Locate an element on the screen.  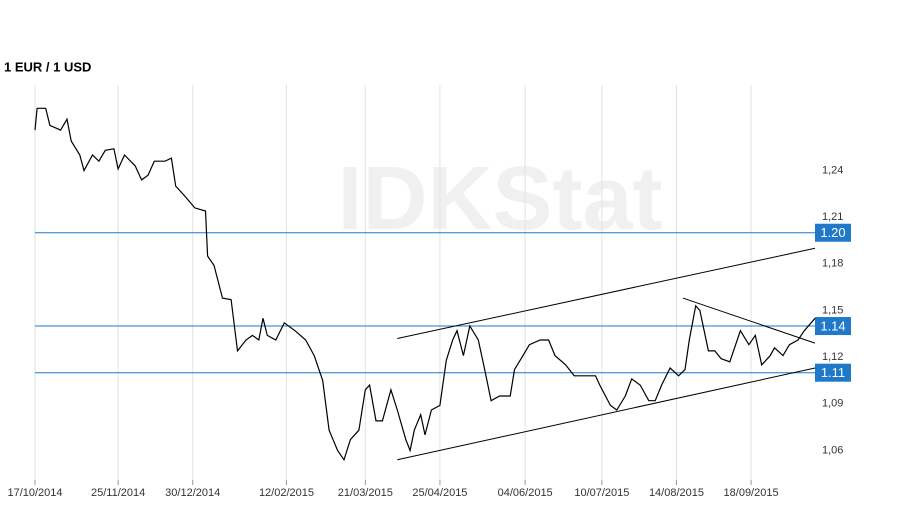
x-tick-label: 10/07/2015 is located at coordinates (601, 493).